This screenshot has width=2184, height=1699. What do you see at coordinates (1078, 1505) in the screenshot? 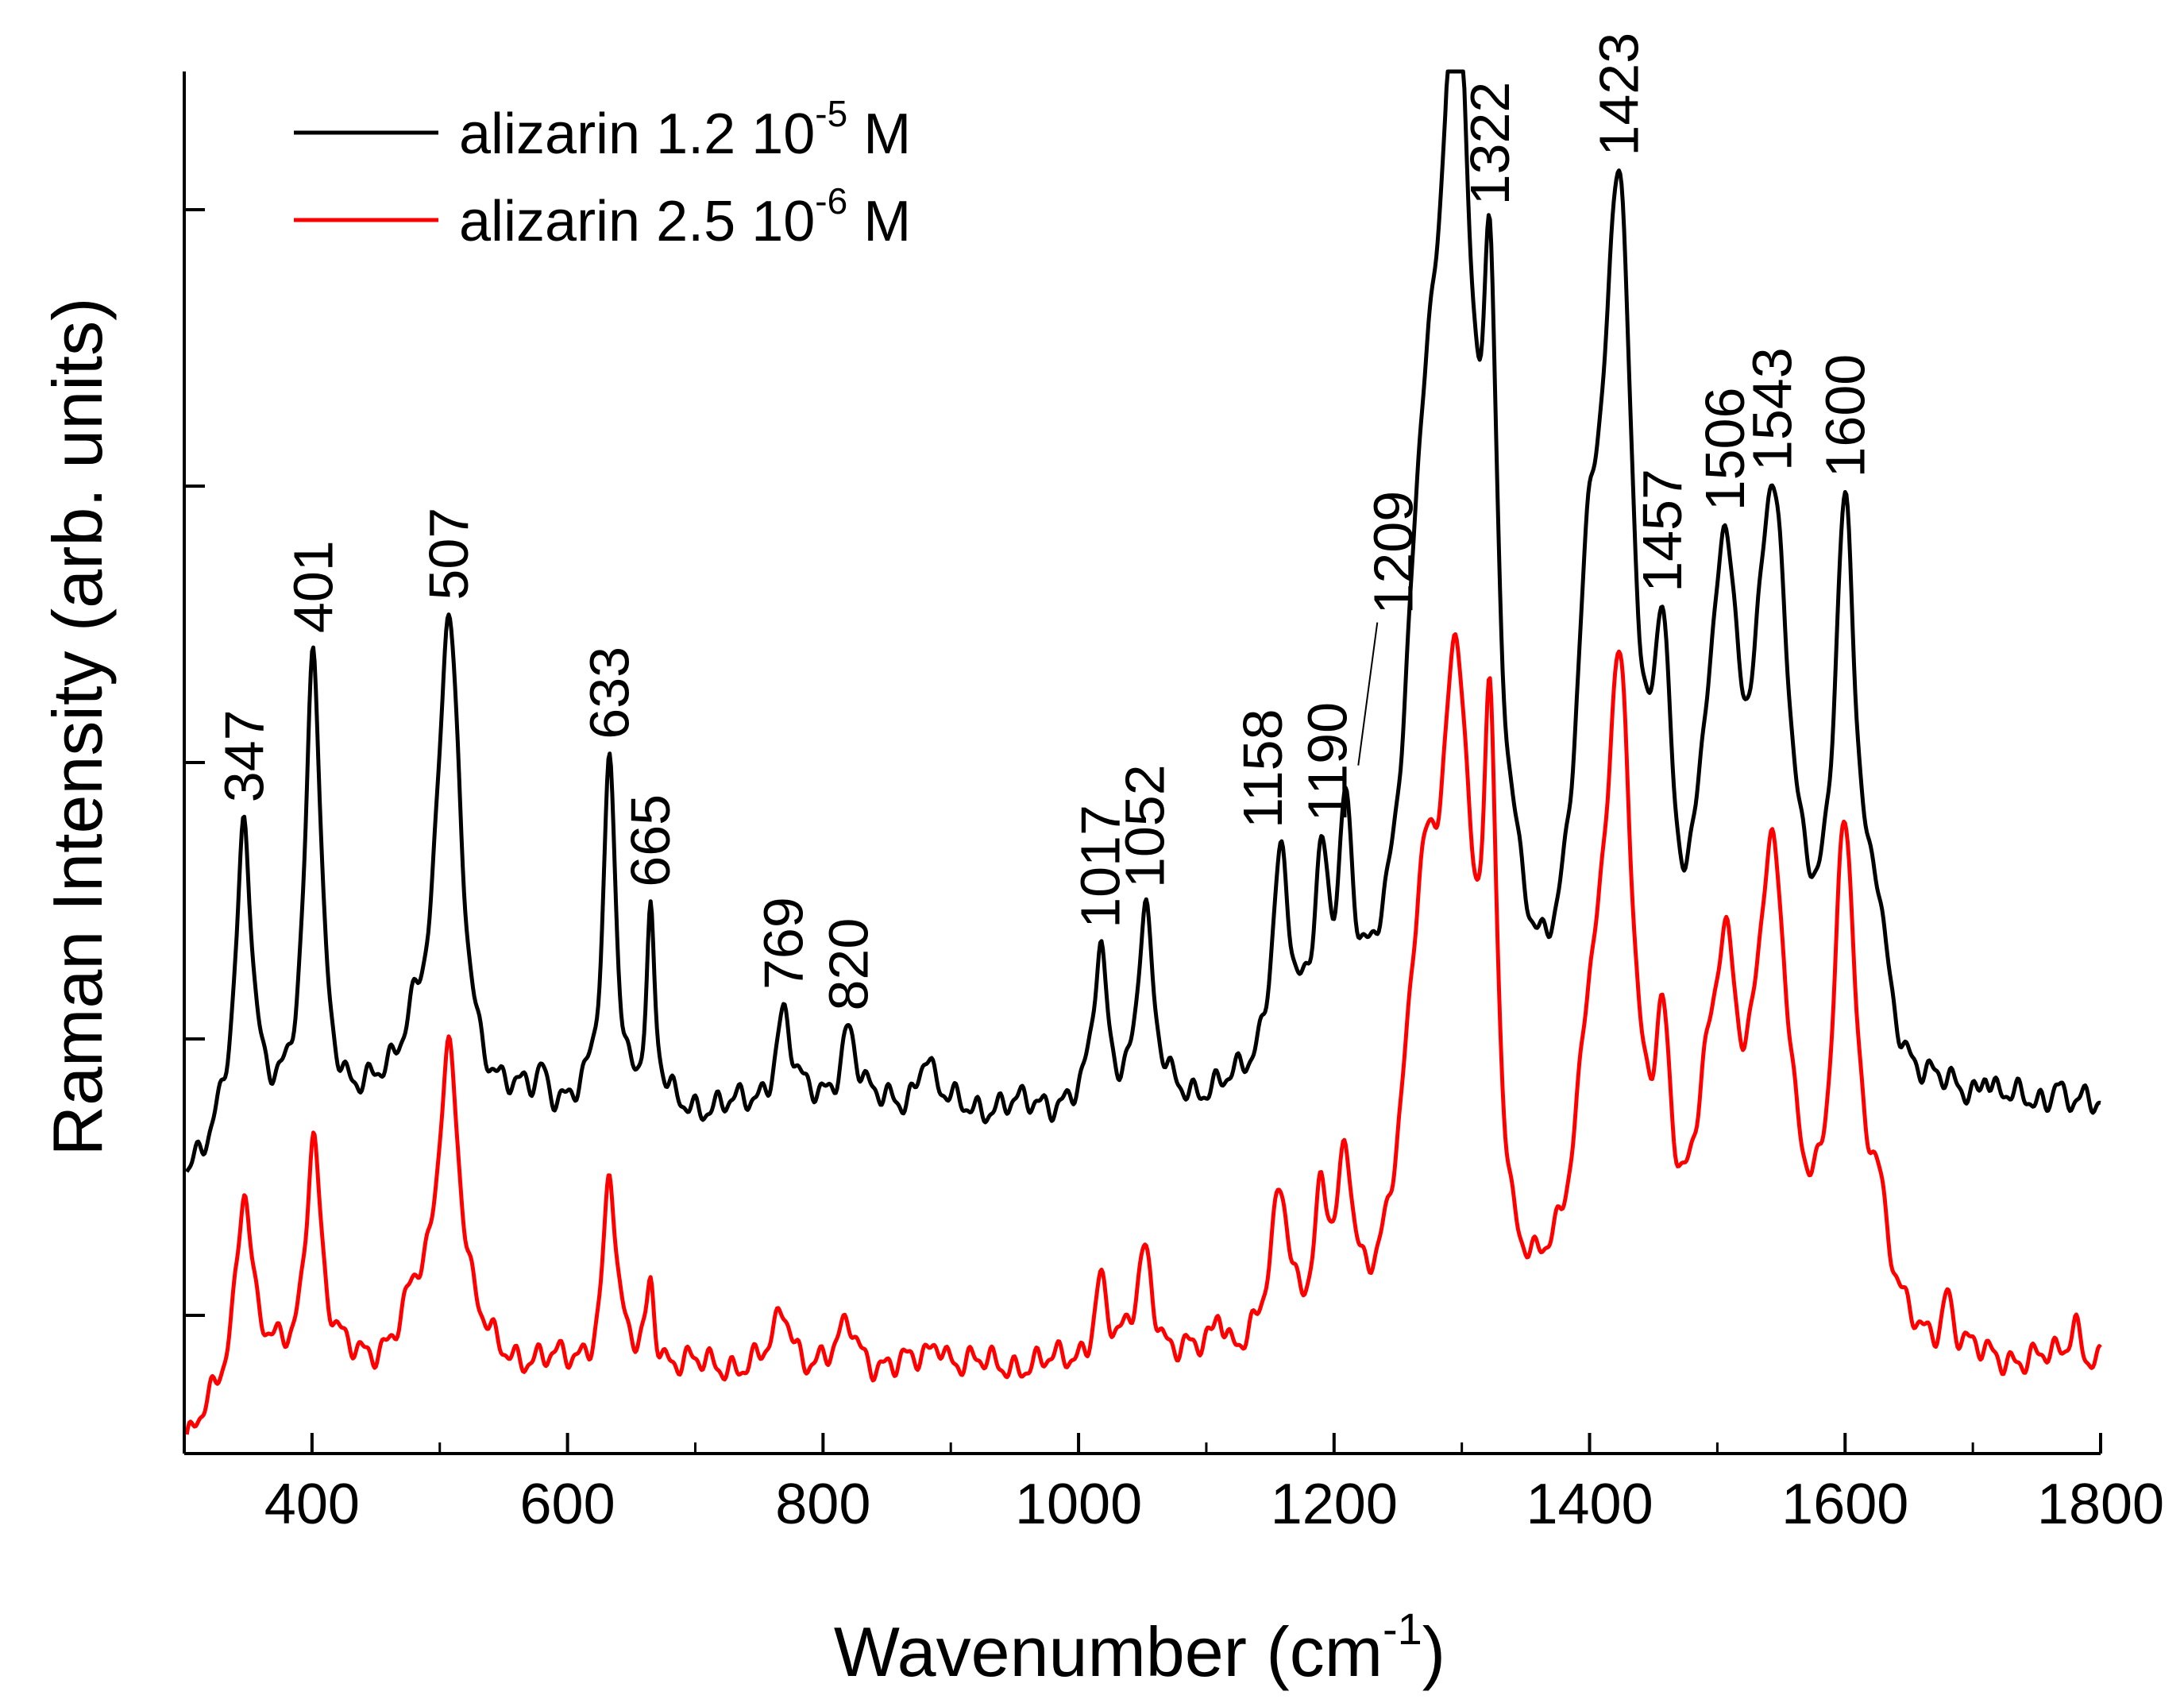
I see `x-tick-label-1000: 1000` at bounding box center [1078, 1505].